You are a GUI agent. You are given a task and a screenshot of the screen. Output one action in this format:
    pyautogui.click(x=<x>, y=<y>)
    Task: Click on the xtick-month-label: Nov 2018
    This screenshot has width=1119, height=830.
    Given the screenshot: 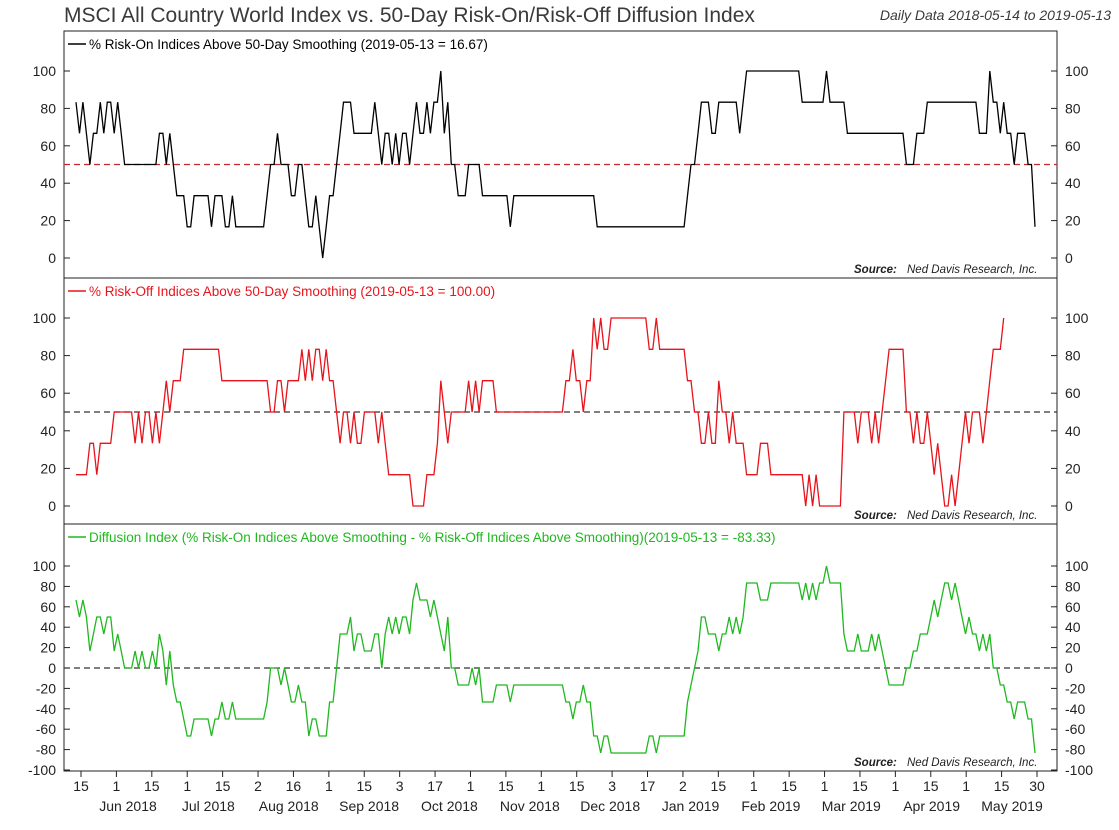 What is the action you would take?
    pyautogui.click(x=530, y=806)
    